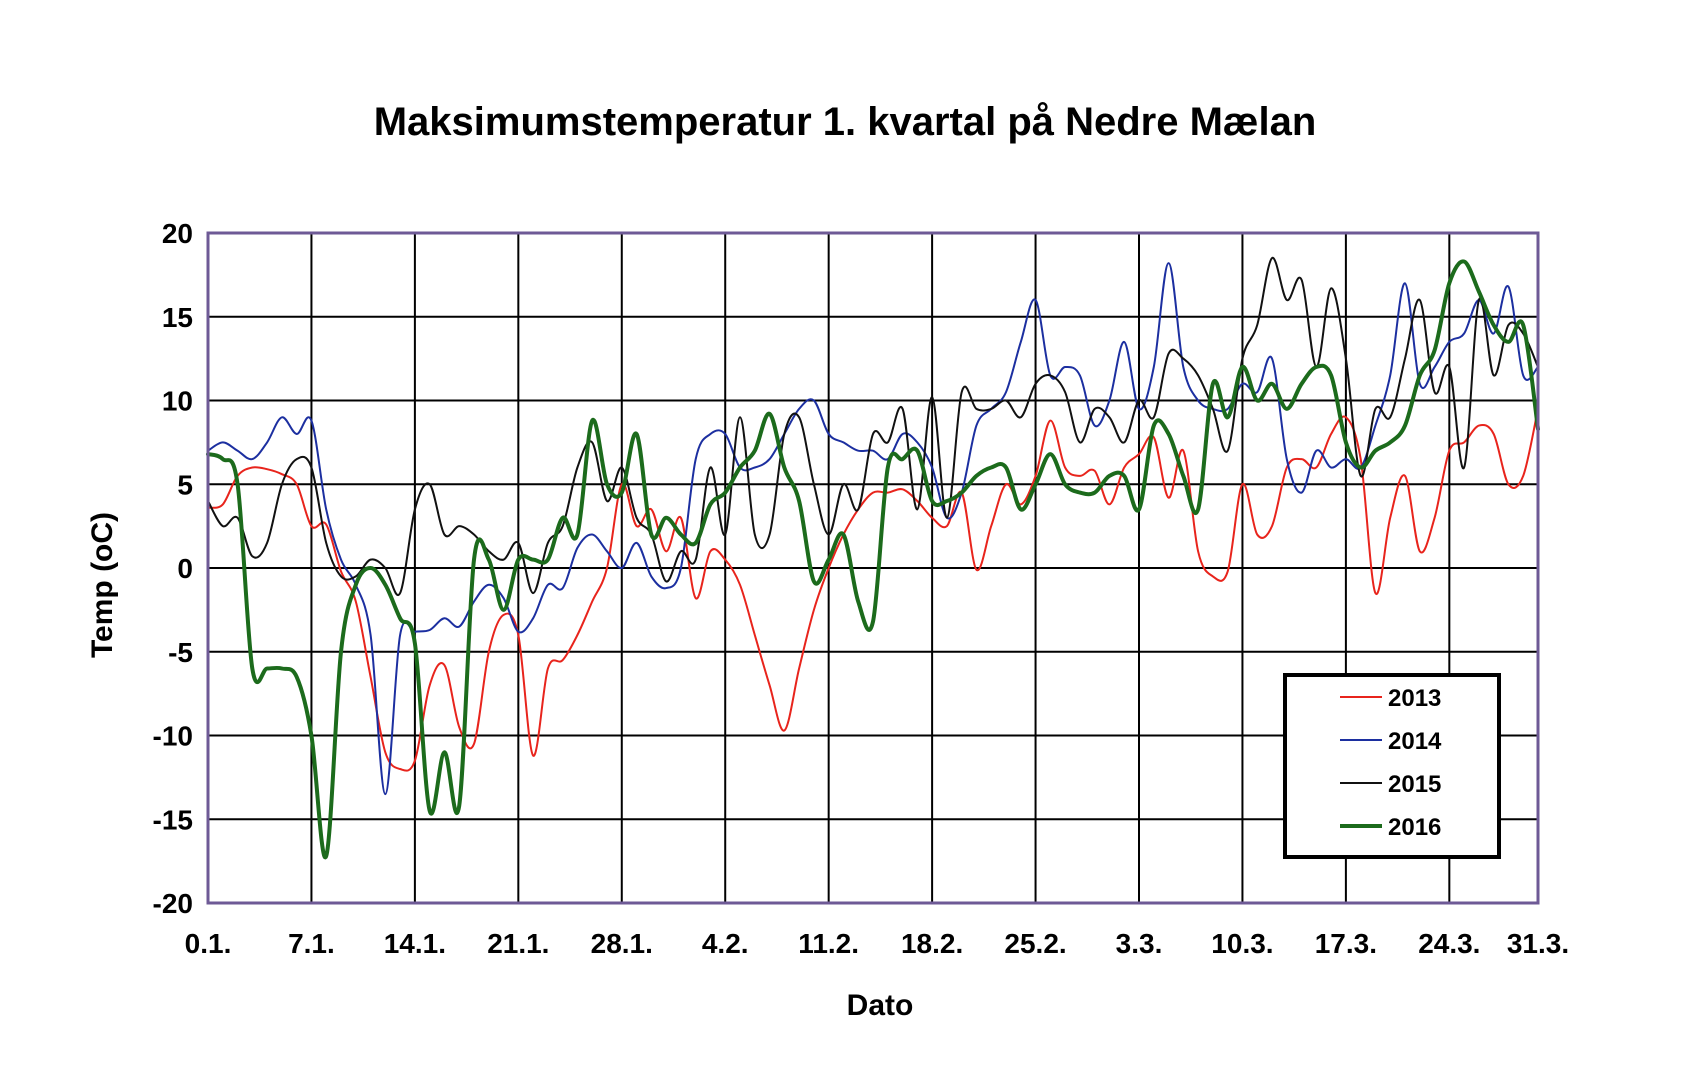  I want to click on y-tick-label: -10, so click(173, 736).